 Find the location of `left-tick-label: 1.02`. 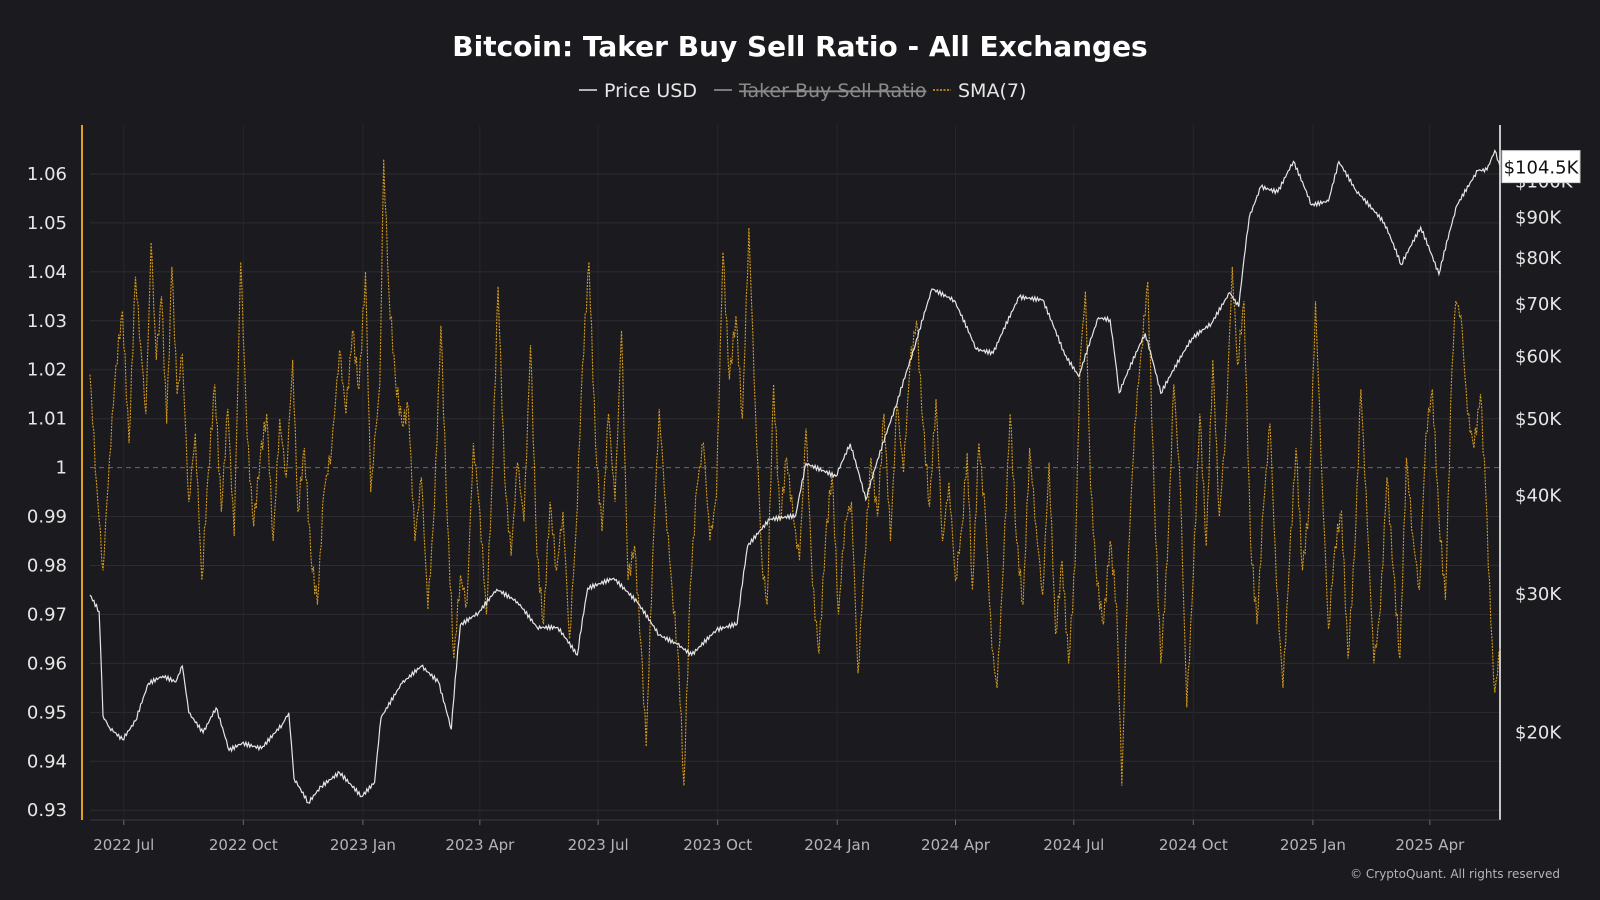

left-tick-label: 1.02 is located at coordinates (47, 370).